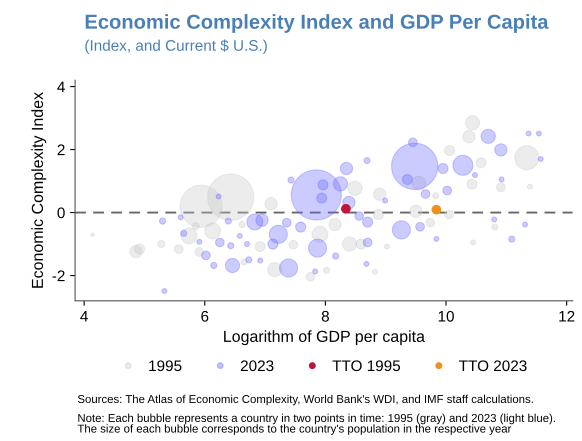  Describe the element at coordinates (566, 316) in the screenshot. I see `x-tick-label: 12` at that location.